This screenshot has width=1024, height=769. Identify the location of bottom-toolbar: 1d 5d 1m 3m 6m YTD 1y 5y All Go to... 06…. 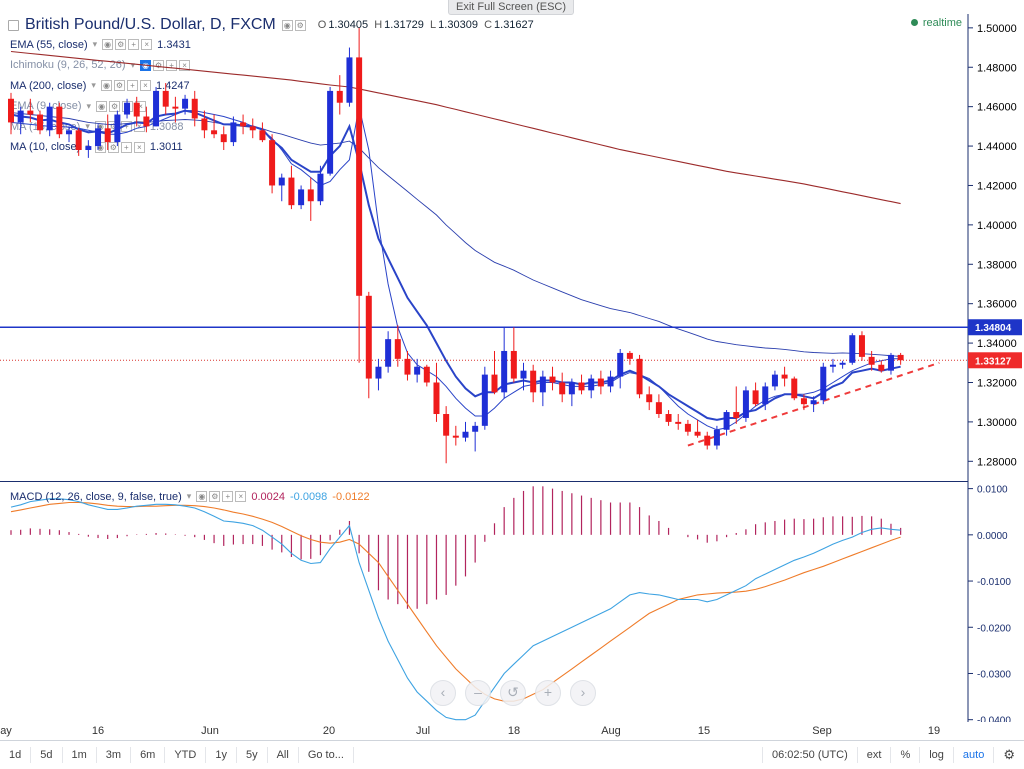
(512, 754).